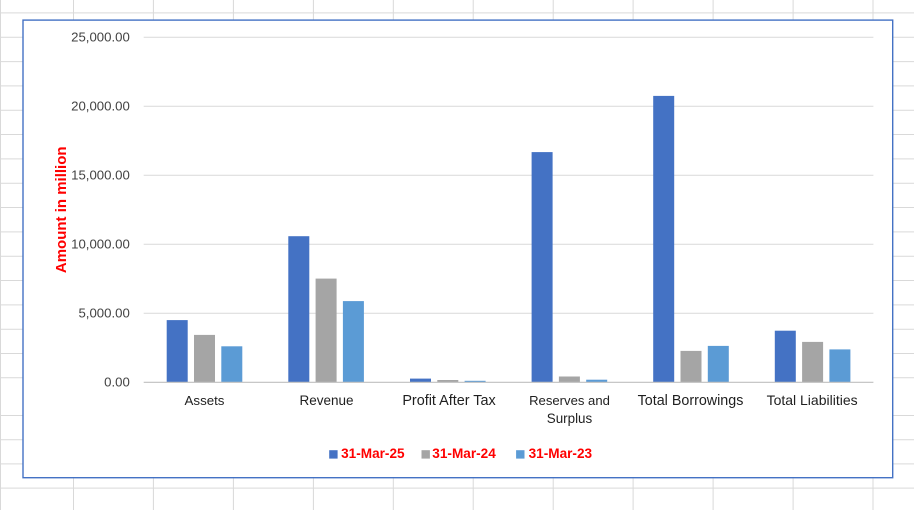  What do you see at coordinates (205, 400) in the screenshot?
I see `svg-text: Assets` at bounding box center [205, 400].